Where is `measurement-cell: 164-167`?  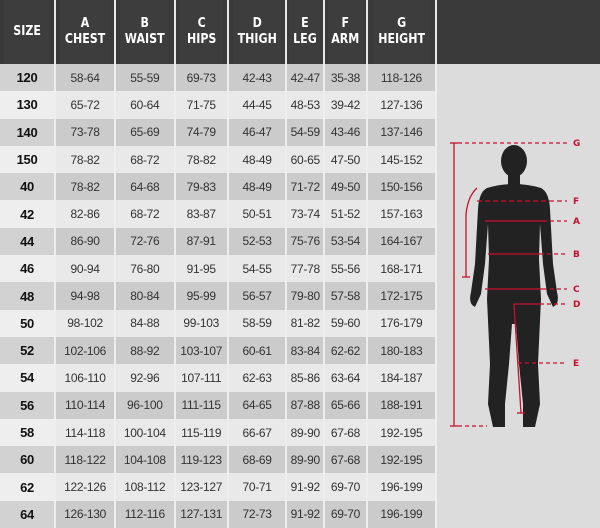 measurement-cell: 164-167 is located at coordinates (402, 241).